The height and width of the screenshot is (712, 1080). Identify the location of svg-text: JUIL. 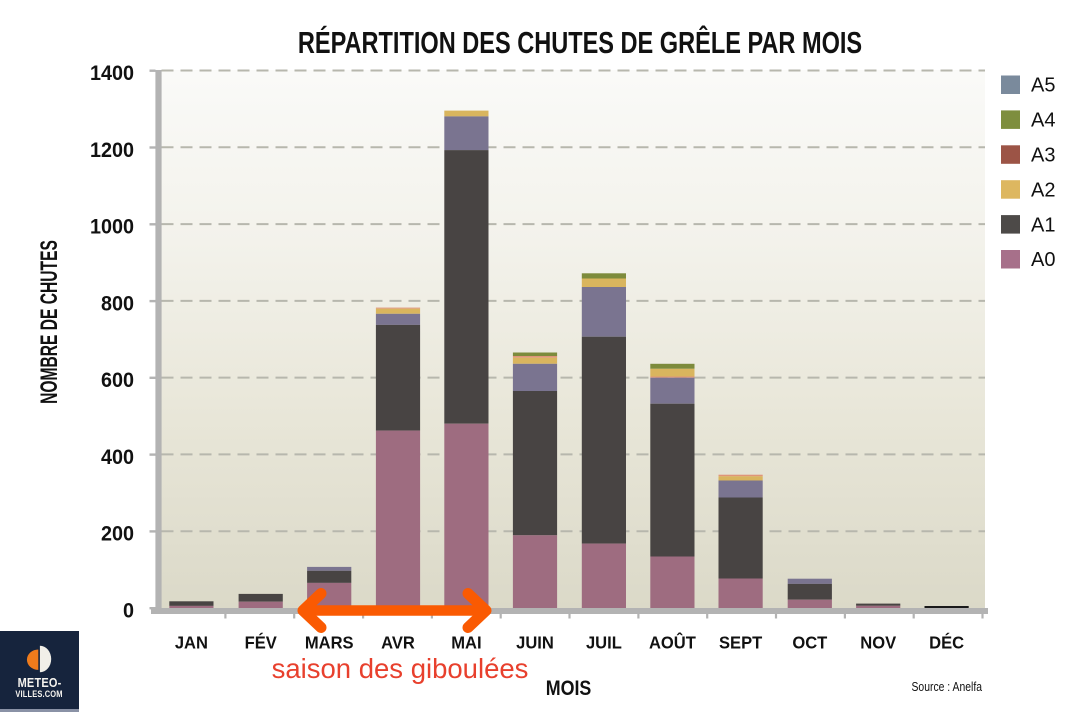
(604, 642).